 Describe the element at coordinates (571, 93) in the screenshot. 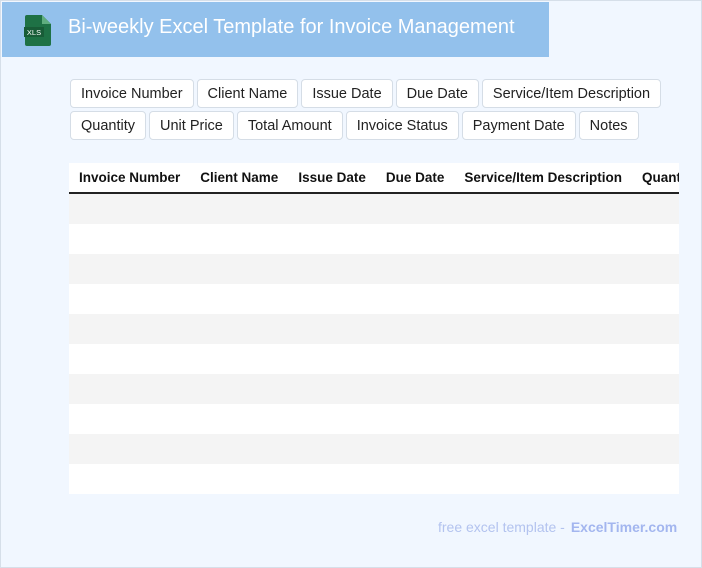

I see `field-tag: Service/Item Description` at that location.